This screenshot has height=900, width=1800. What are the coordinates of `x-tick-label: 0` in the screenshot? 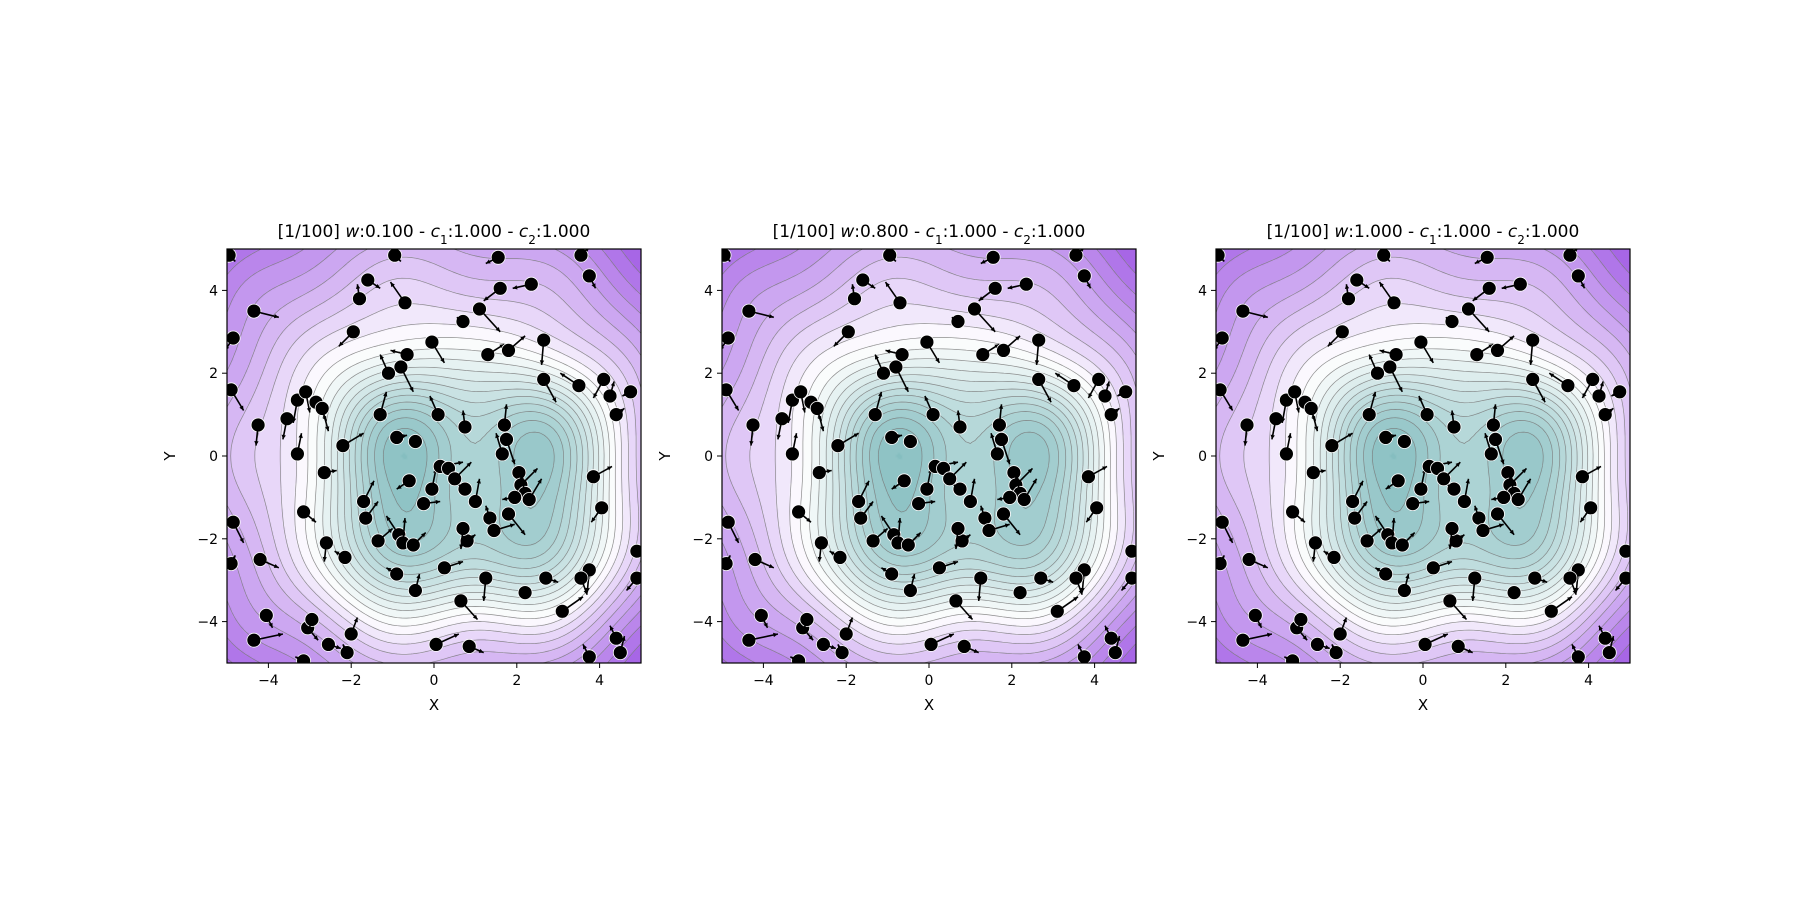 It's located at (434, 681).